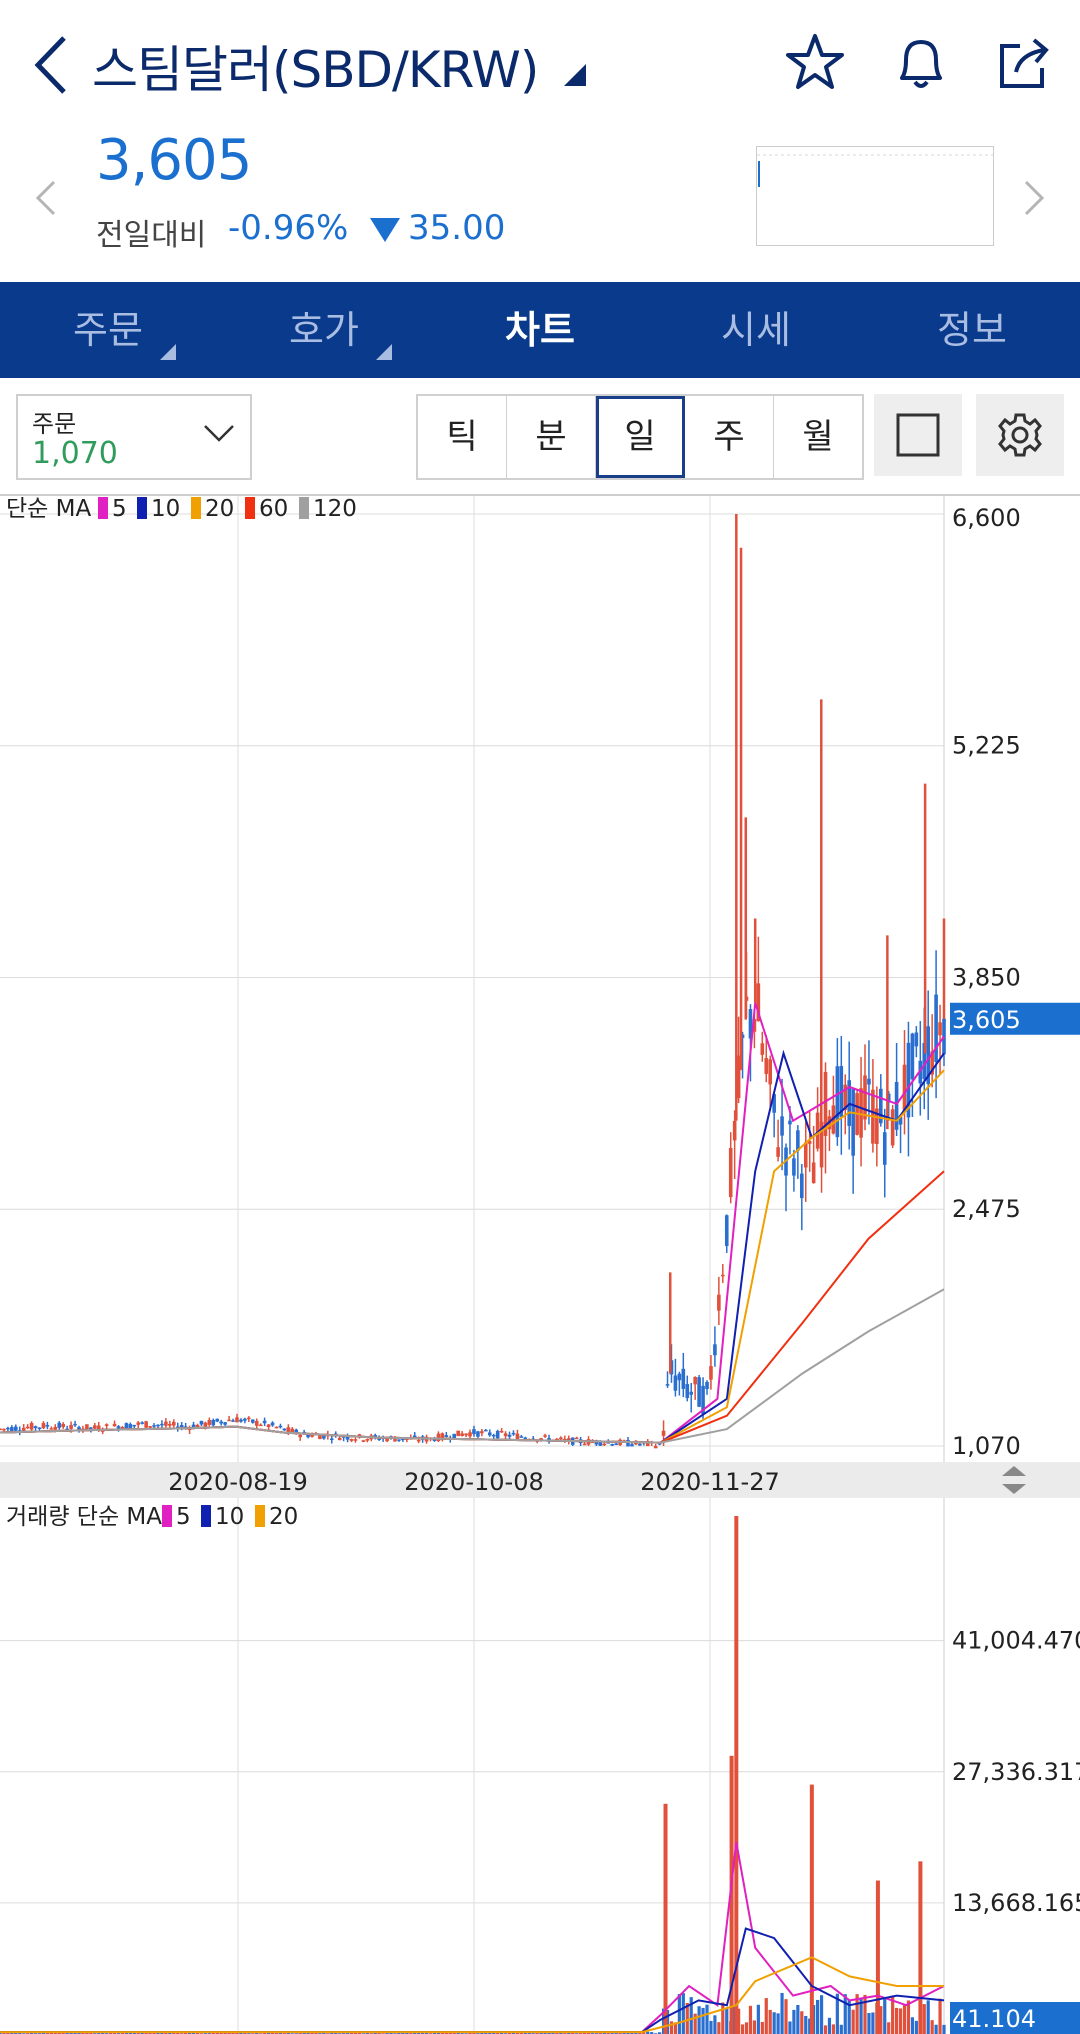  What do you see at coordinates (575, 75) in the screenshot?
I see `dropdown-triangle-icon` at bounding box center [575, 75].